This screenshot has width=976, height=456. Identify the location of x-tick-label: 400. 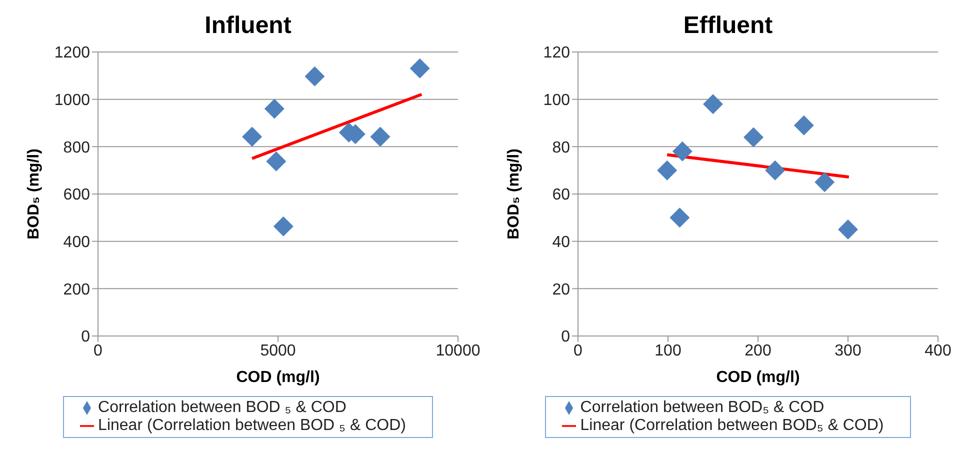
(938, 351).